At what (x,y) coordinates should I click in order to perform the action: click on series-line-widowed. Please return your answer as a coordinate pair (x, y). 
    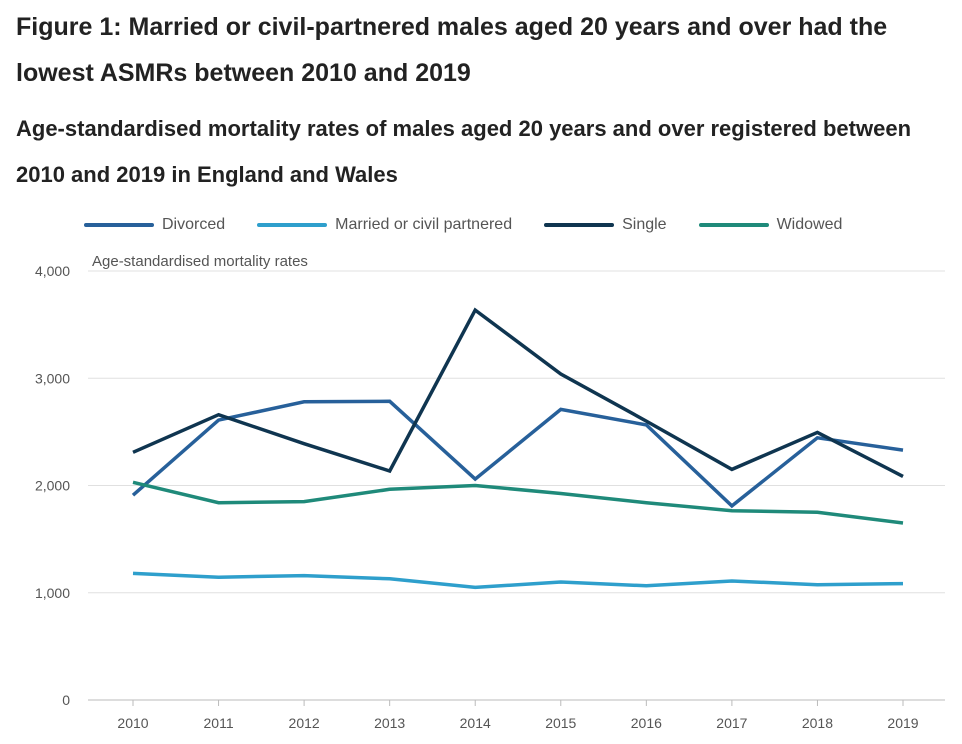
    Looking at the image, I should click on (518, 502).